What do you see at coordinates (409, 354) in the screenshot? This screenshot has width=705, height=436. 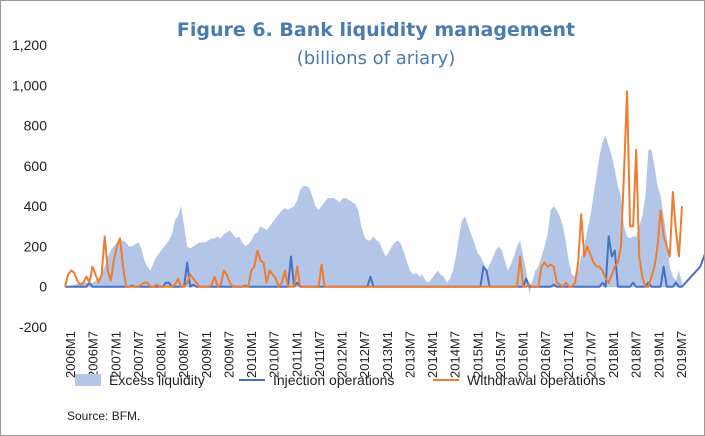 I see `x-tick-label: 2013M7` at bounding box center [409, 354].